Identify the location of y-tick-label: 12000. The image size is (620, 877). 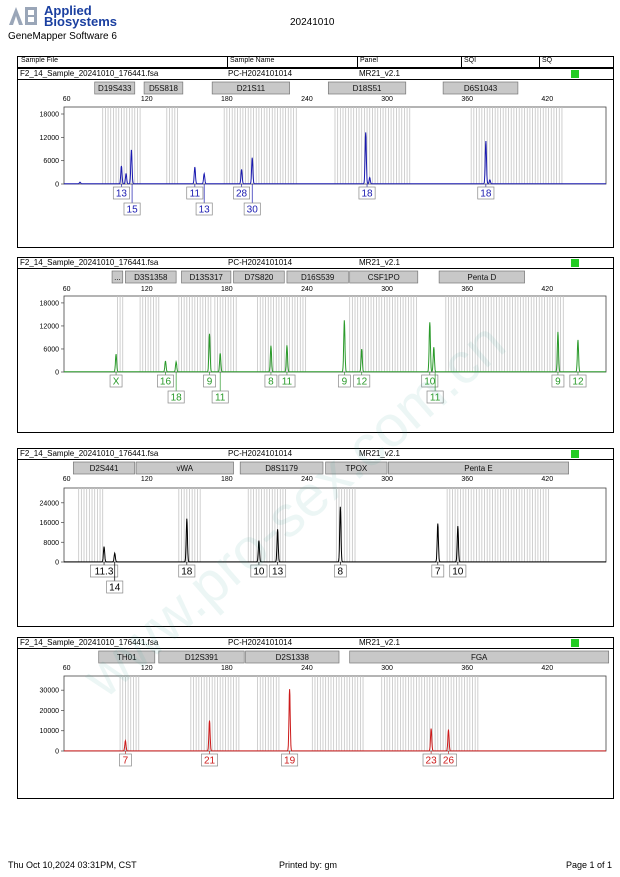
(50, 138).